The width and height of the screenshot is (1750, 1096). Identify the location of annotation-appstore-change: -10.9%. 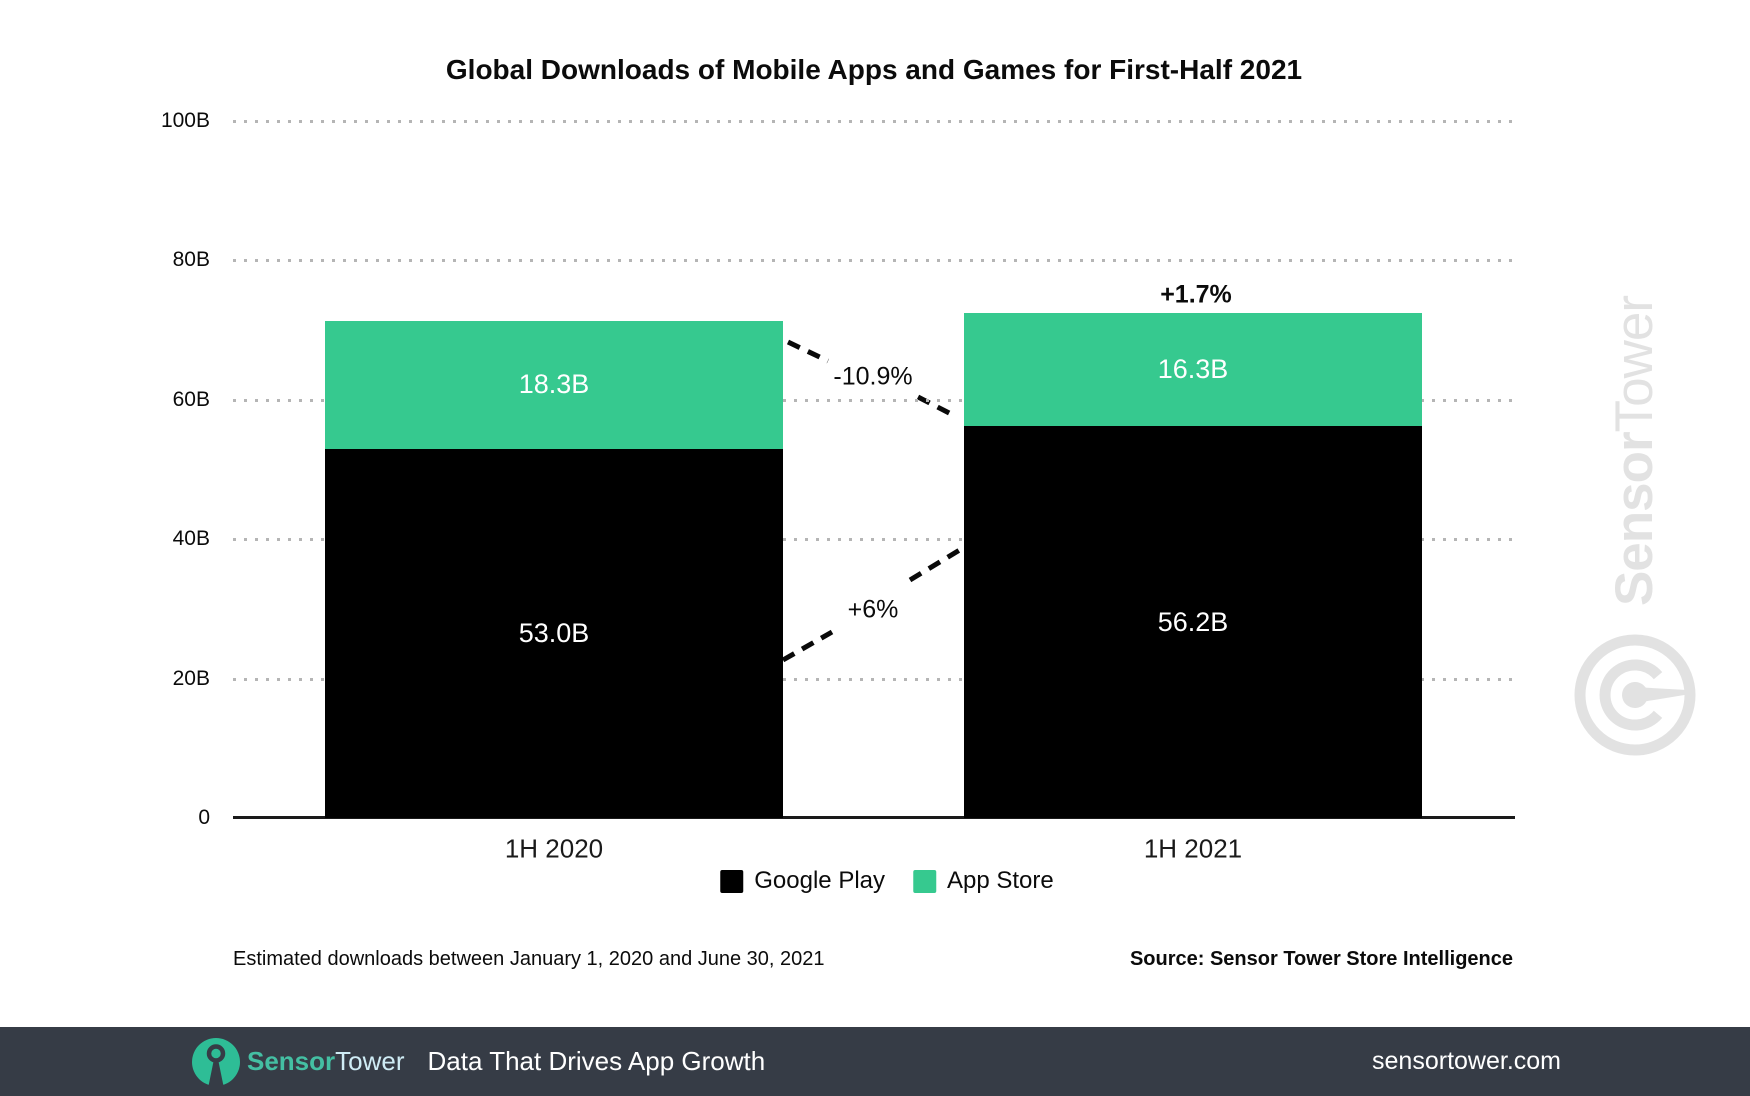
(873, 376).